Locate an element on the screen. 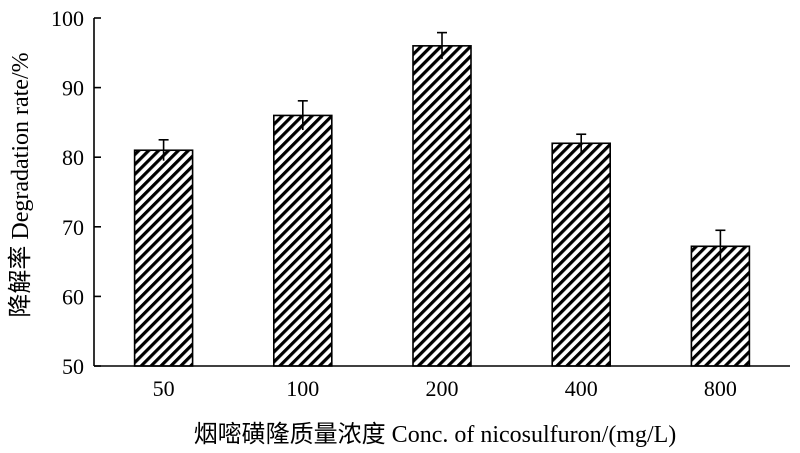 The width and height of the screenshot is (800, 453). y-tick-label: 70 is located at coordinates (73, 227).